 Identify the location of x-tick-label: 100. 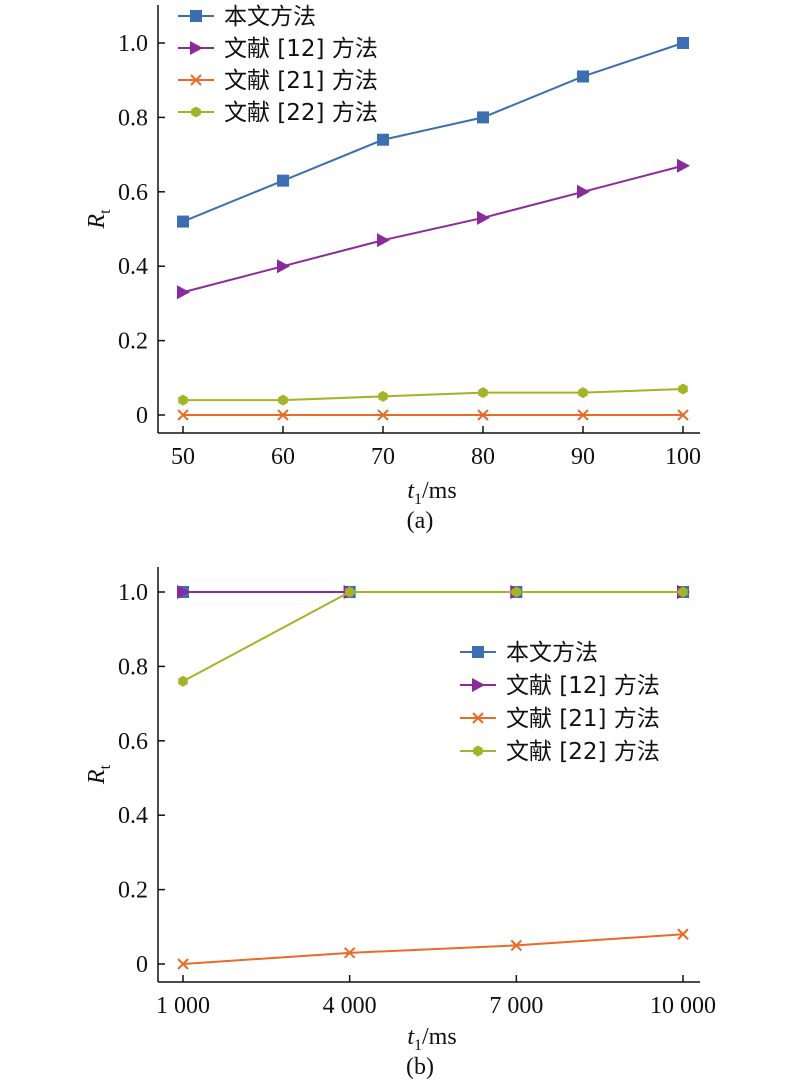
(683, 457).